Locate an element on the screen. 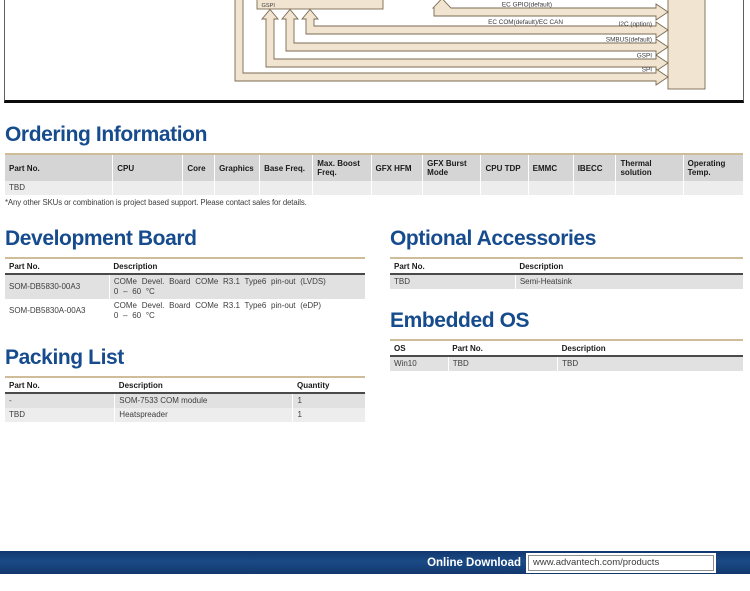  section-heading-embedded-os: Embedded OS is located at coordinates (460, 320).